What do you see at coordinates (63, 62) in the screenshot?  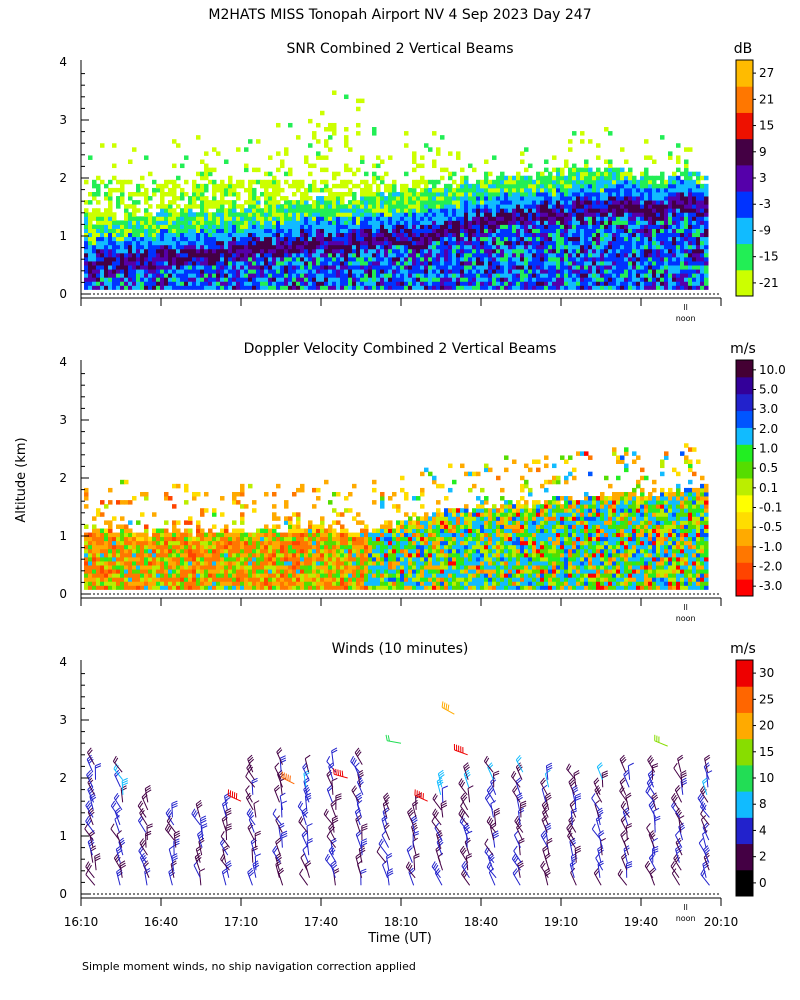 I see `y-tick-label: 4` at bounding box center [63, 62].